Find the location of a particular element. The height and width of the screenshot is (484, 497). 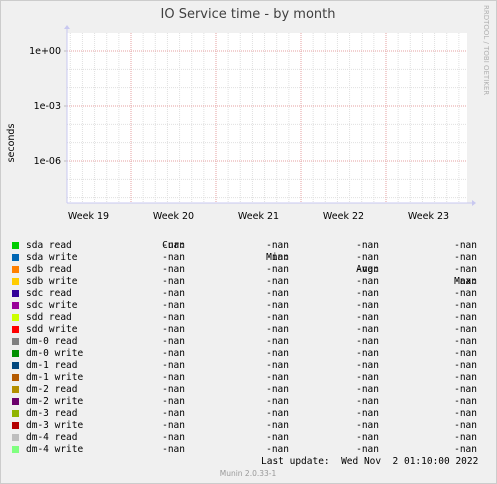

legend-series-name: dm-0 read is located at coordinates (52, 341).